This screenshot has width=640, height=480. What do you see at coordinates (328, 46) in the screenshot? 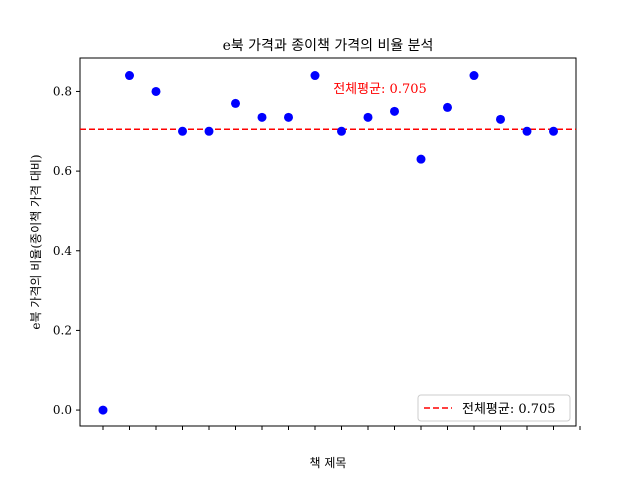
I see `chart-title: e북 가격과 종이책 가격의 비율 분석` at bounding box center [328, 46].